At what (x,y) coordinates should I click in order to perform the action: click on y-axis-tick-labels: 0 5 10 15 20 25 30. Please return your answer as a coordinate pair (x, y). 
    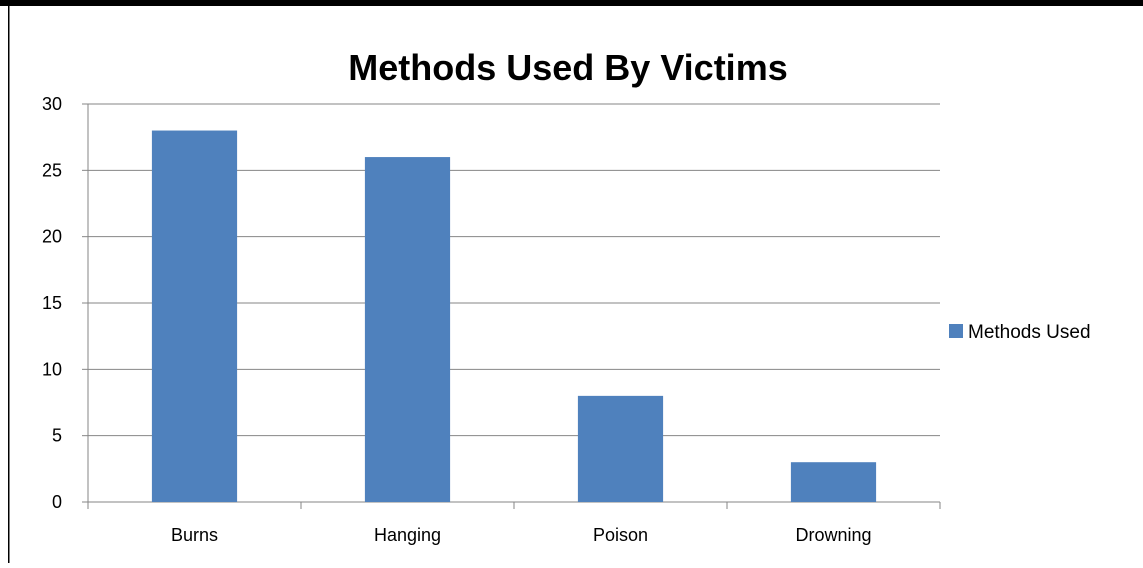
    Looking at the image, I should click on (52, 303).